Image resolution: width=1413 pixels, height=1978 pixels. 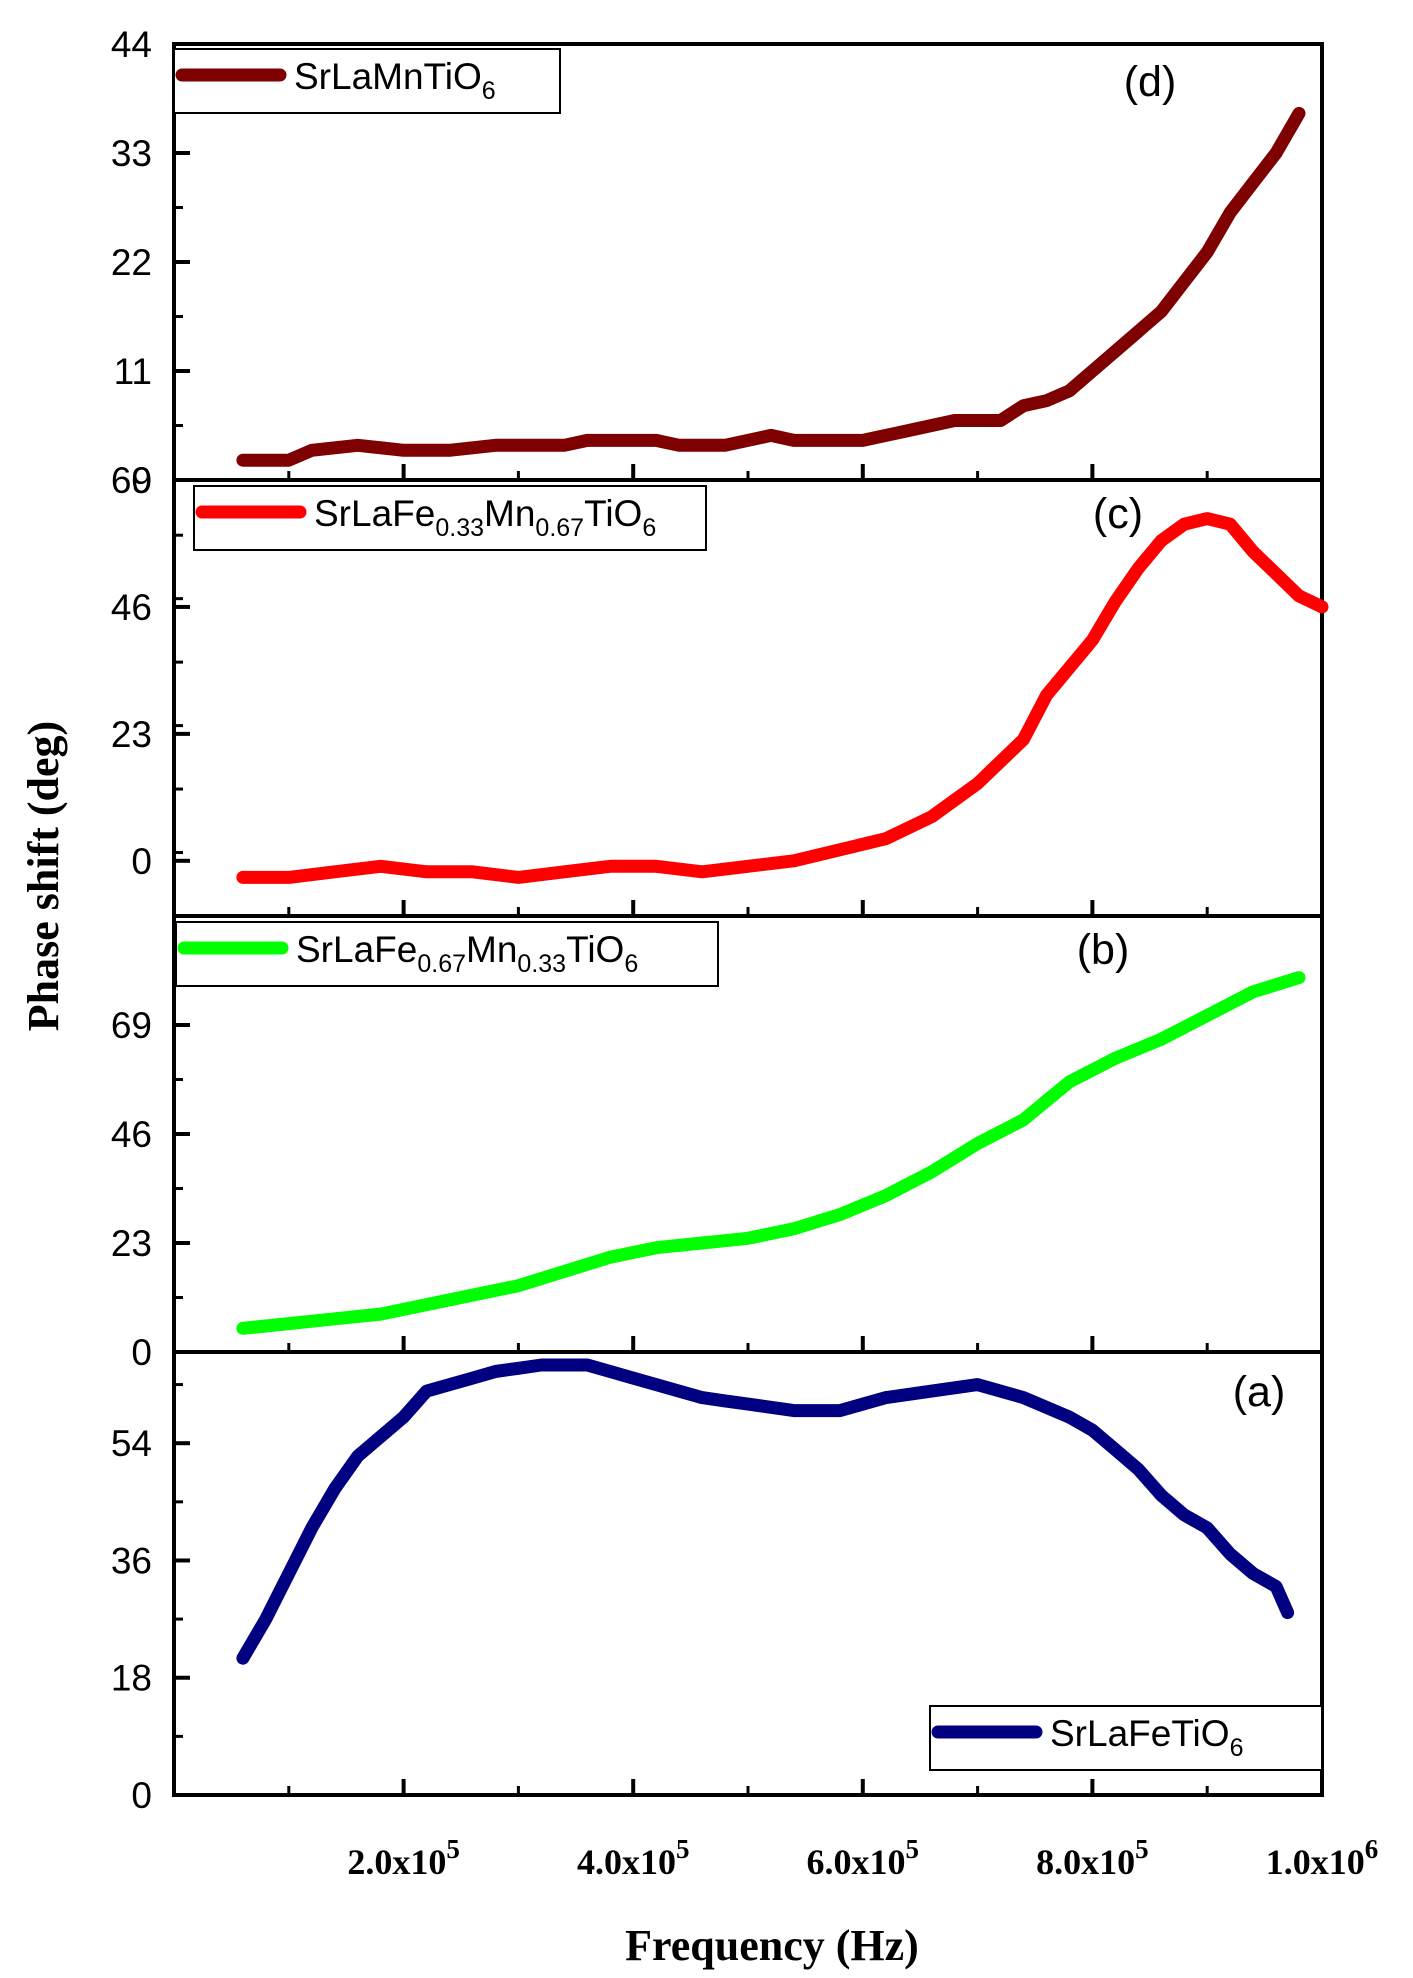 I want to click on x-tick-label: 4.0x10⁵, so click(x=633, y=1858).